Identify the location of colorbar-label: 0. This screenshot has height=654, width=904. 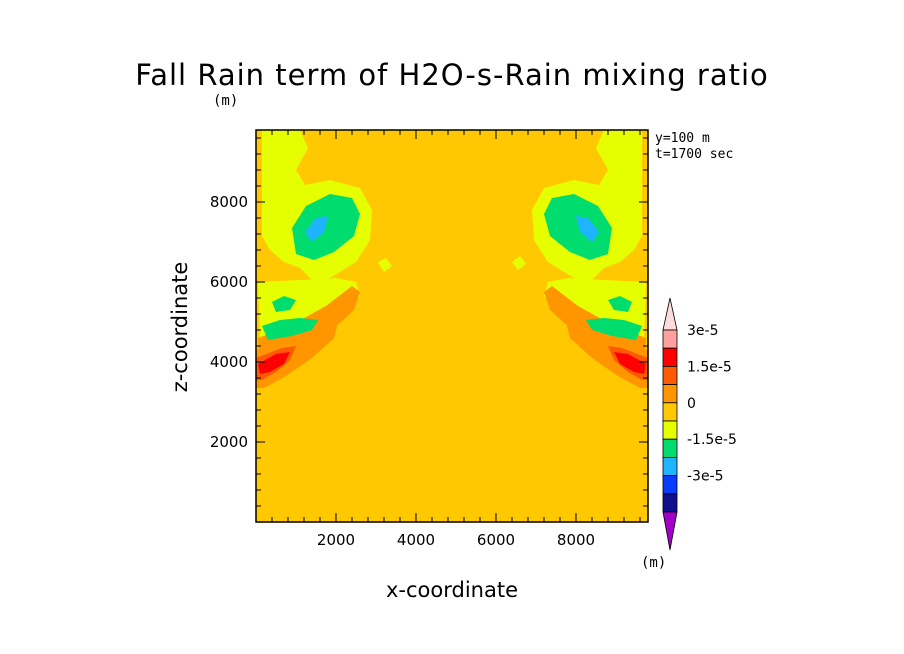
(691, 404).